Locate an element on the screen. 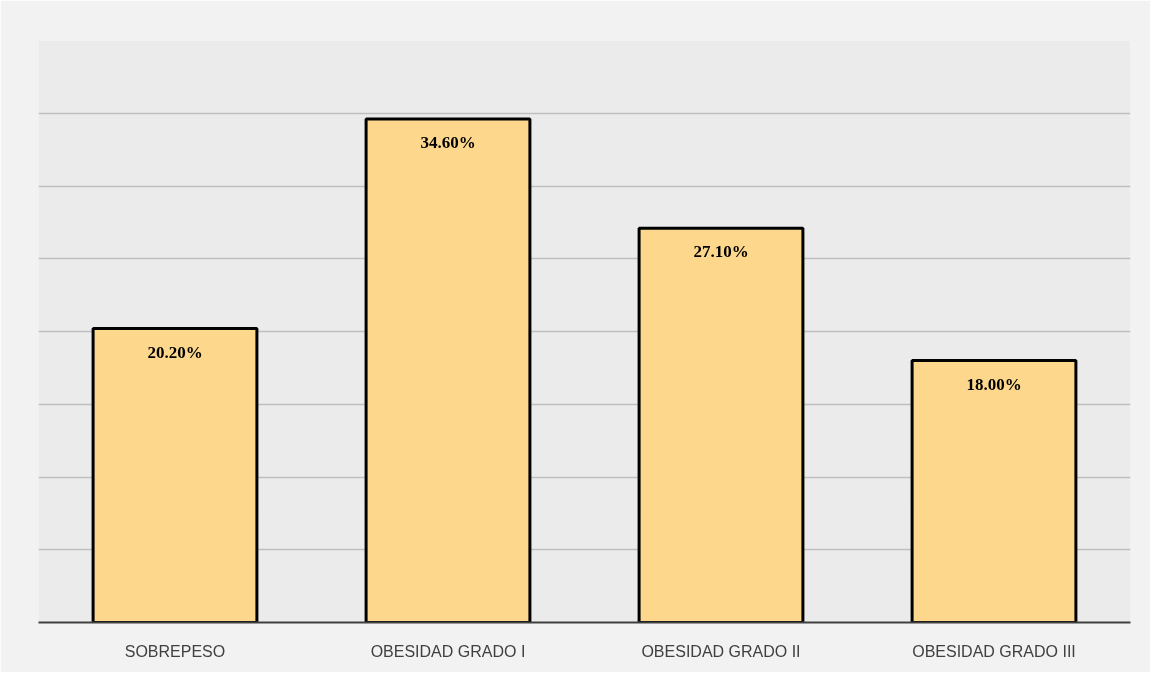 The image size is (1154, 677). data-label: 20.20% is located at coordinates (175, 352).